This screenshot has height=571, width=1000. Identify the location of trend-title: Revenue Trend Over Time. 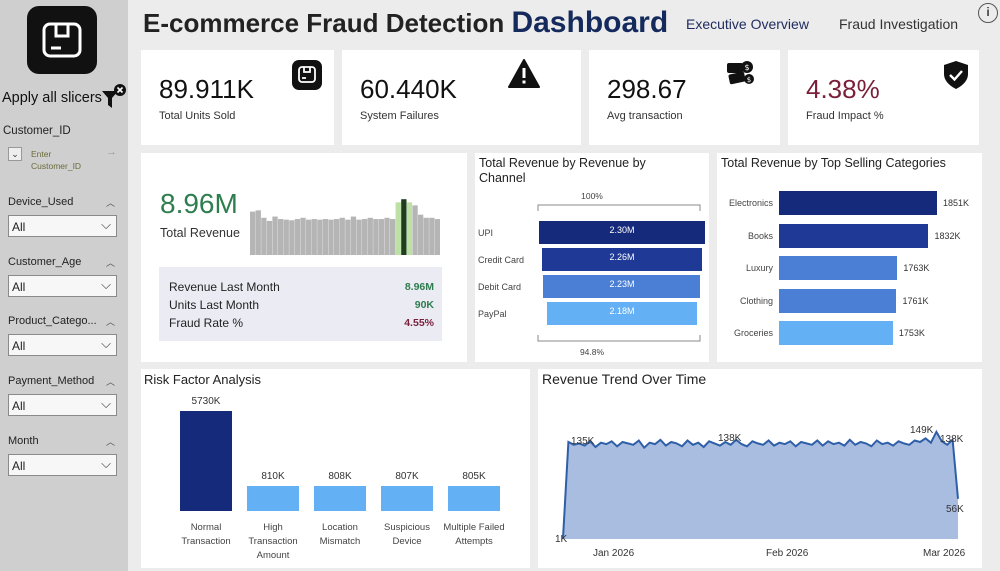
(624, 379).